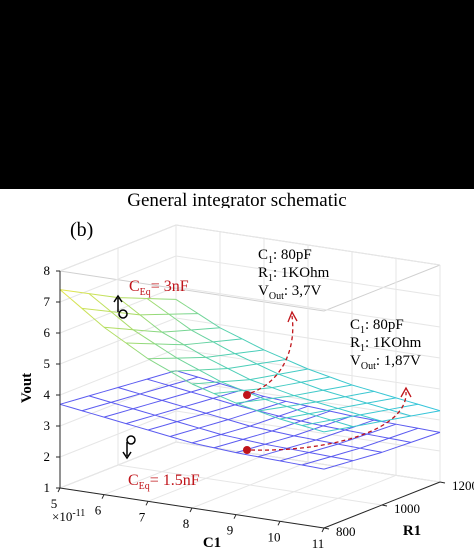  I want to click on annotation-rest: = 3nF, so click(170, 286).